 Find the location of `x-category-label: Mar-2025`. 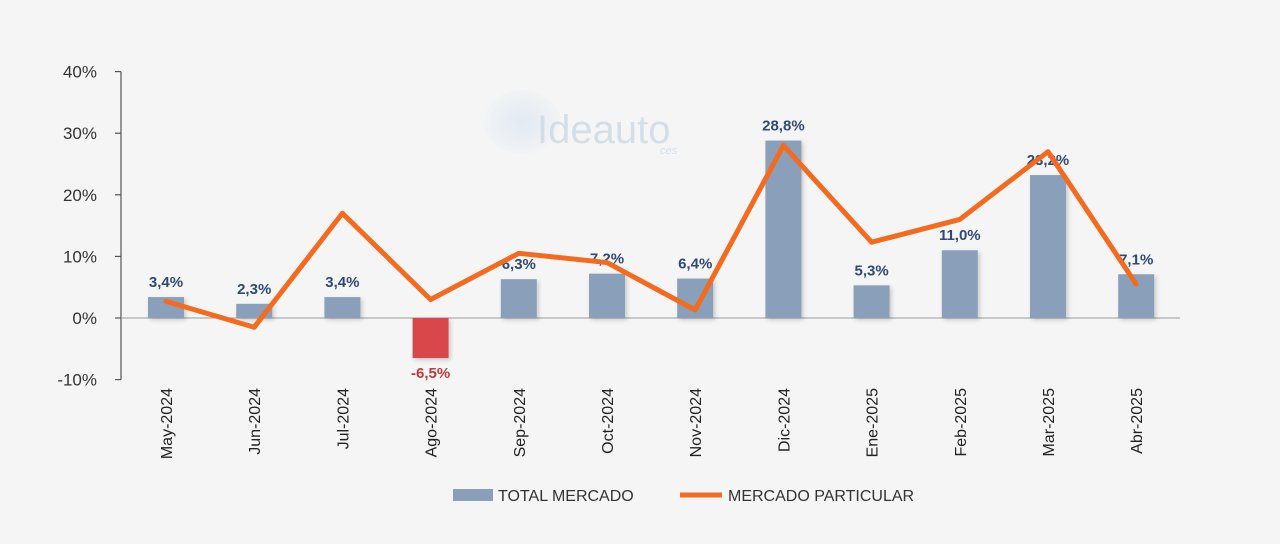

x-category-label: Mar-2025 is located at coordinates (1049, 422).